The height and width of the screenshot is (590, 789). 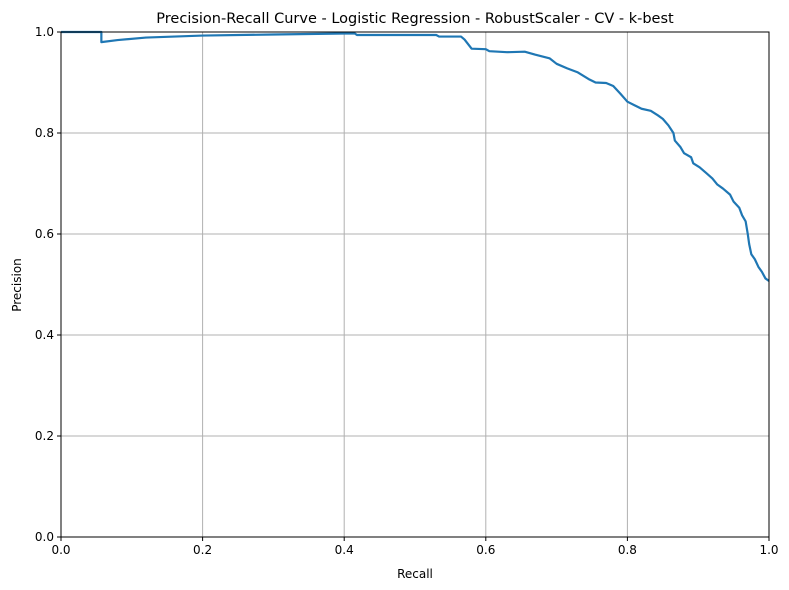 What do you see at coordinates (44, 436) in the screenshot?
I see `y-tick-label: 0.2` at bounding box center [44, 436].